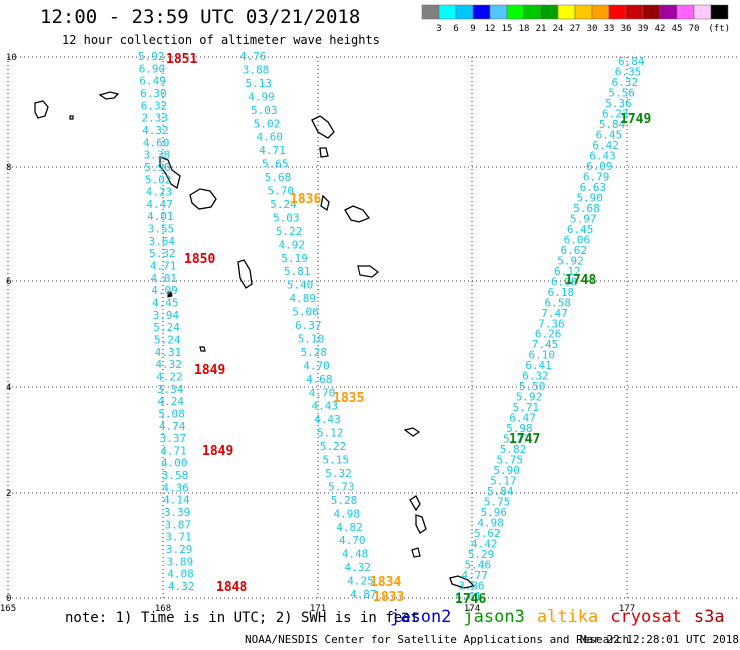  I want to click on swh-value: 4.92, so click(292, 244).